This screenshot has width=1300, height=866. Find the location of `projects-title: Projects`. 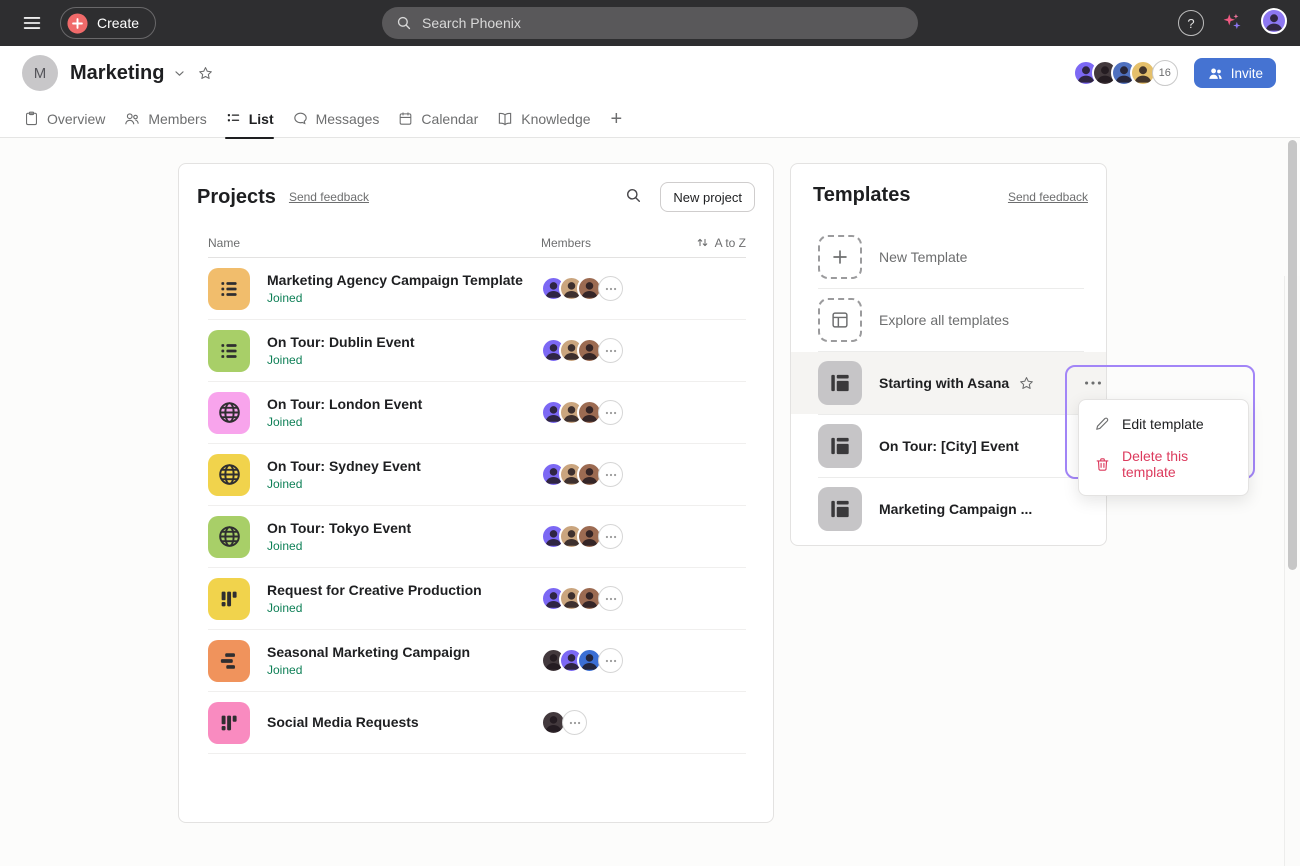

projects-title: Projects is located at coordinates (236, 196).